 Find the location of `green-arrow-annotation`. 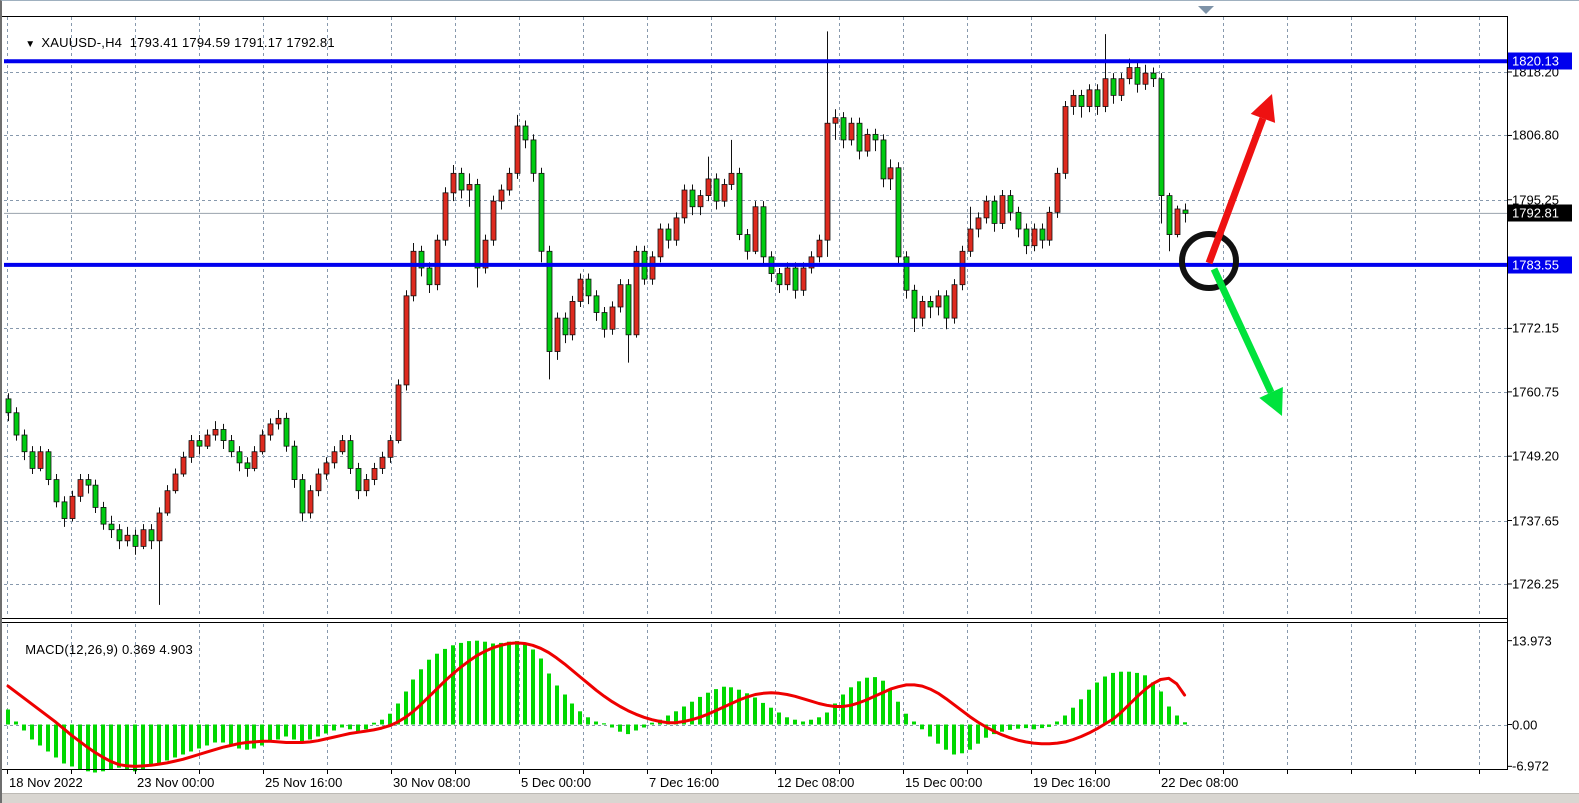

green-arrow-annotation is located at coordinates (1246, 341).